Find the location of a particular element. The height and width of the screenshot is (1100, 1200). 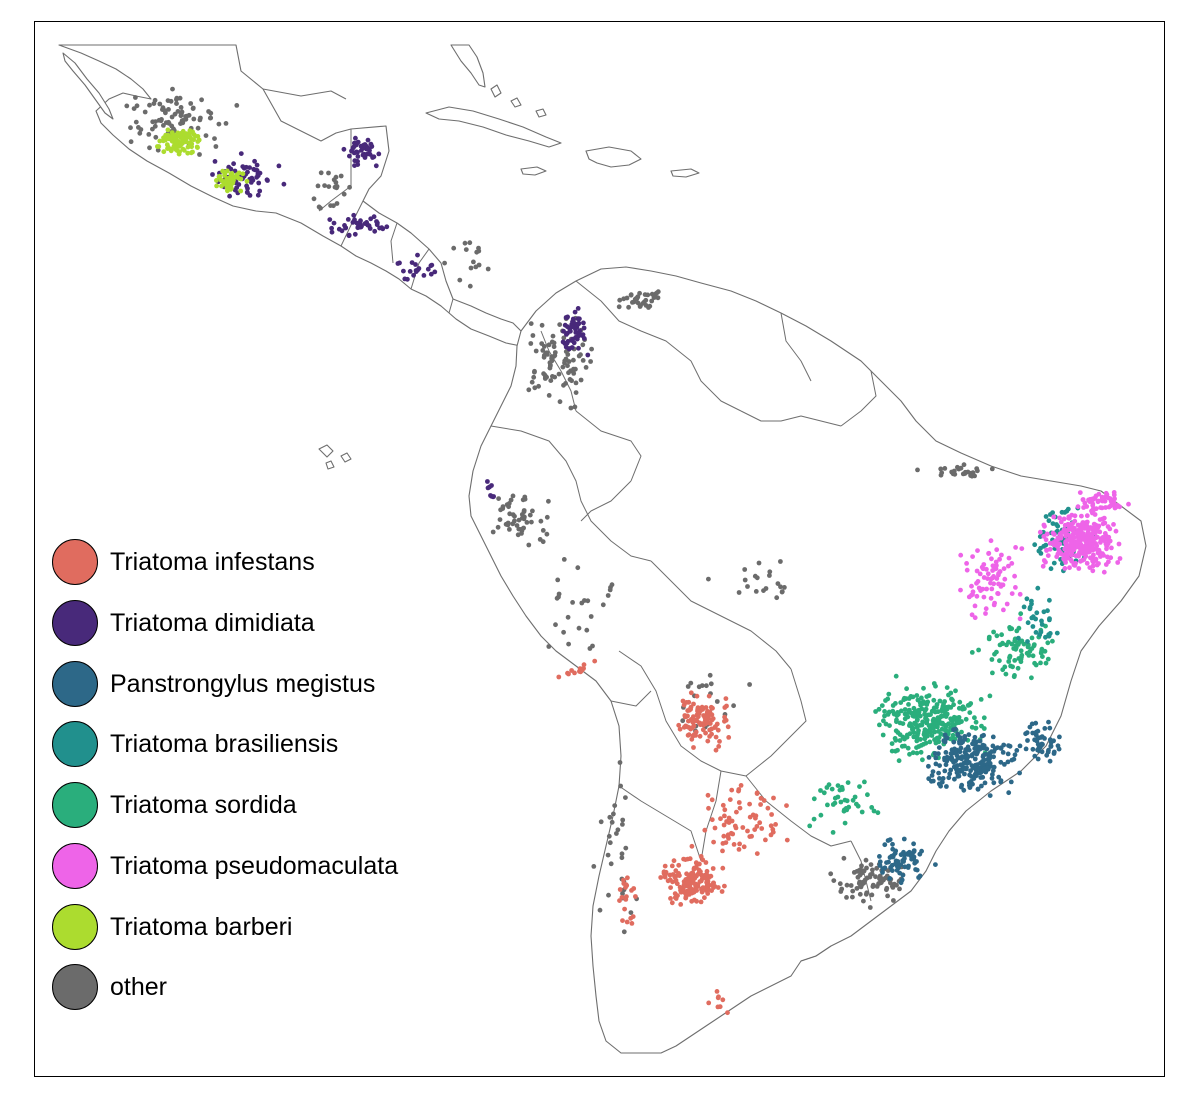

legend-swatch is located at coordinates (75, 805).